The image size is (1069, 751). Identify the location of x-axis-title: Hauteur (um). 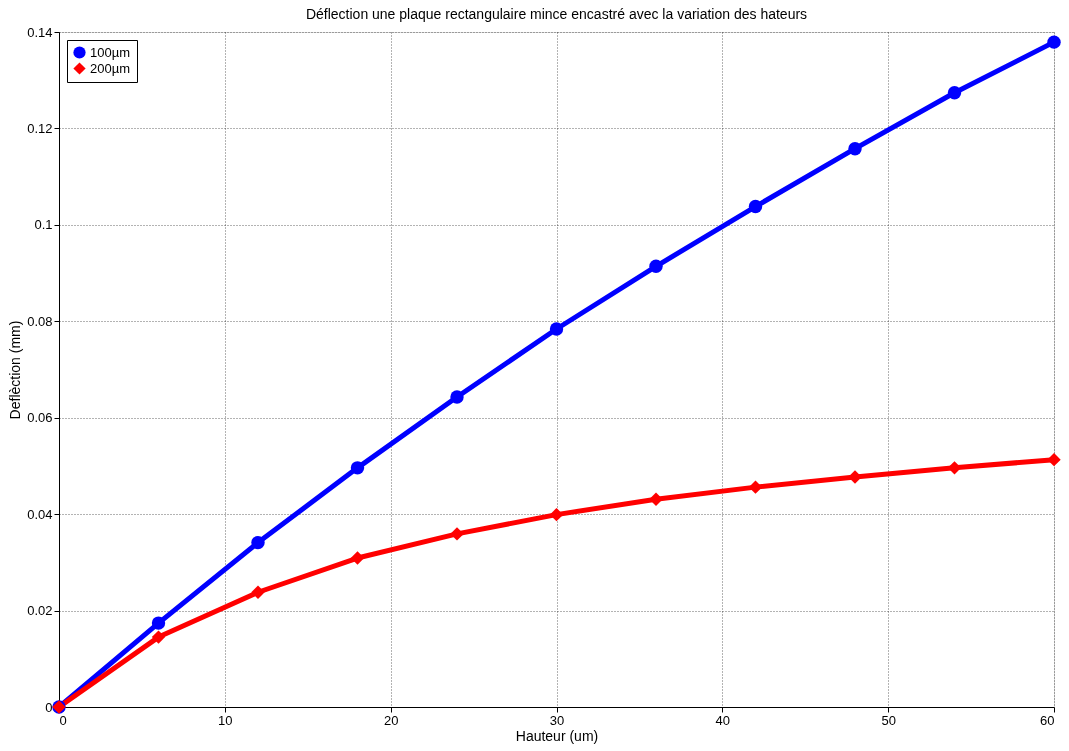
(557, 735).